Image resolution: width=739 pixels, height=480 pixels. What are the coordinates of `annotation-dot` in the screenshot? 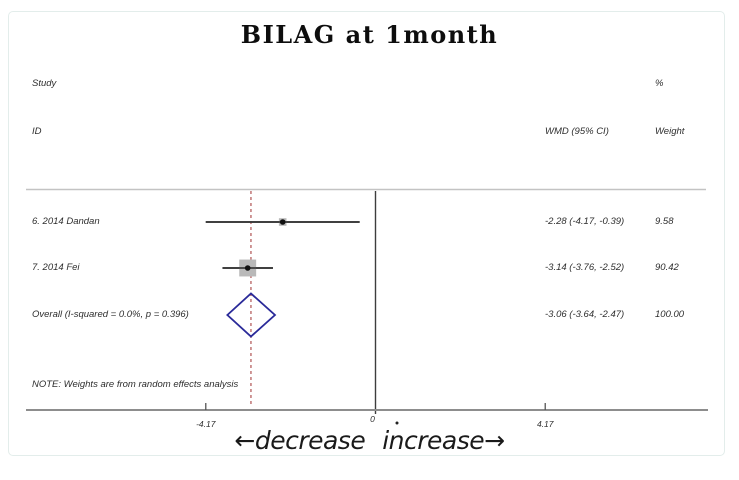 It's located at (397, 423).